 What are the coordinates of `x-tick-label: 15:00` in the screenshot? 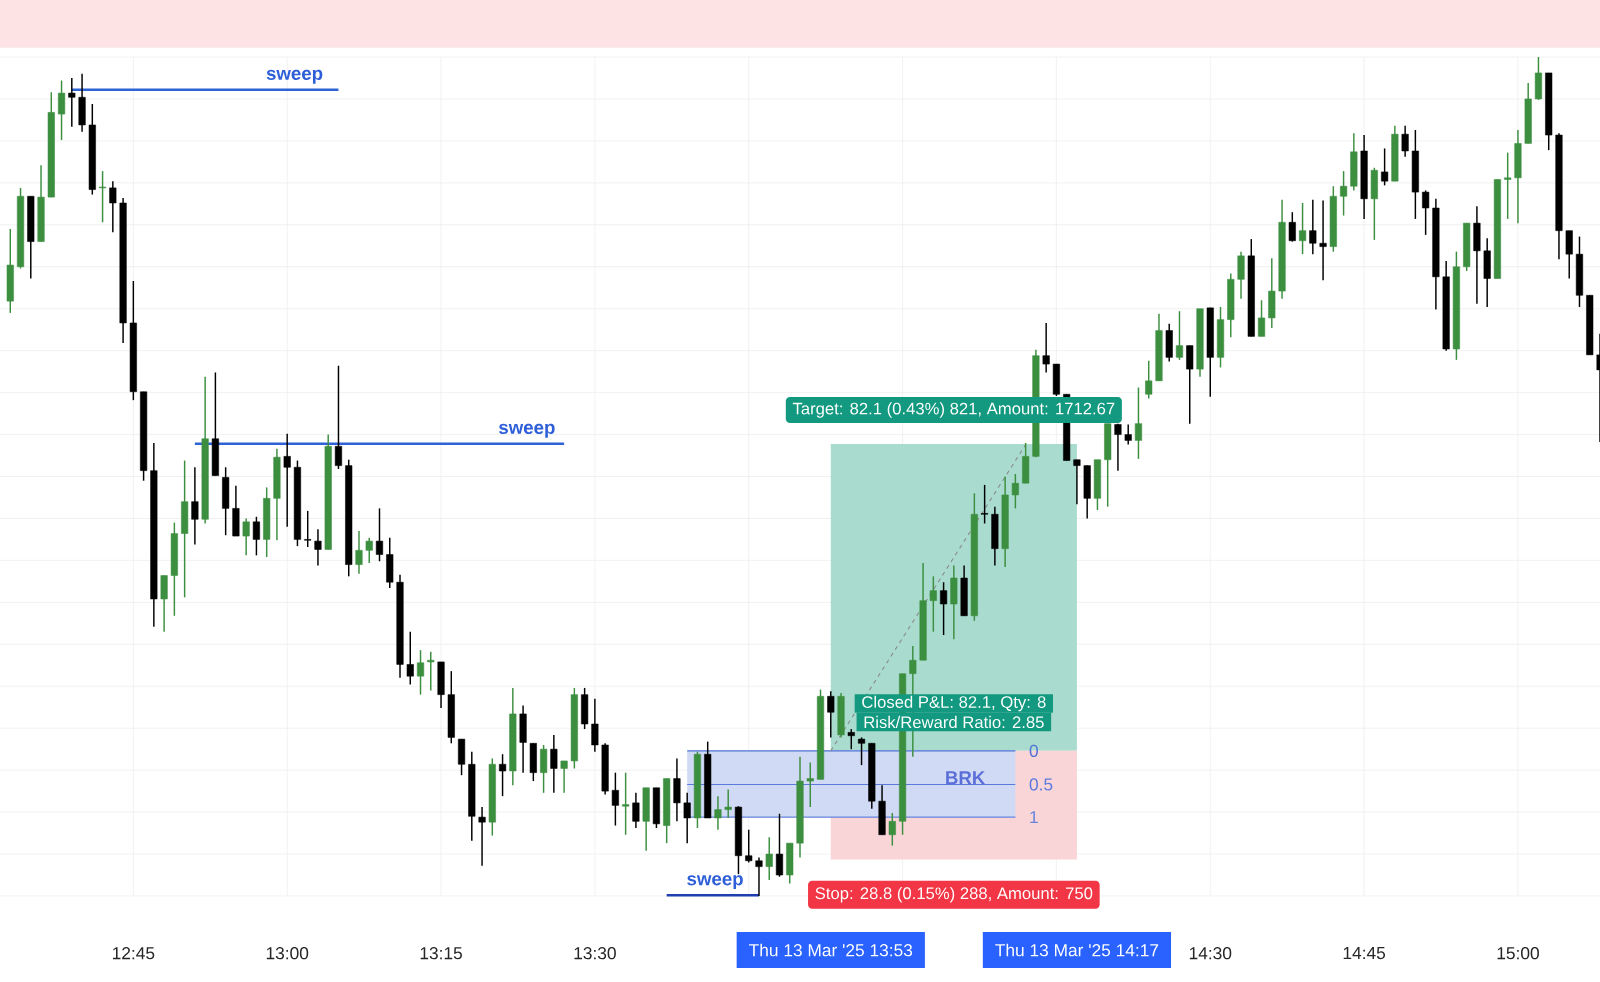 It's located at (1518, 953).